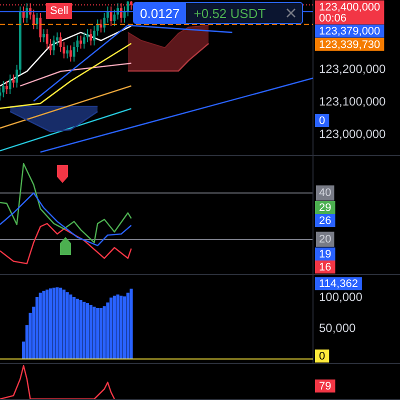  Describe the element at coordinates (59, 11) in the screenshot. I see `annotation: Sell` at that location.